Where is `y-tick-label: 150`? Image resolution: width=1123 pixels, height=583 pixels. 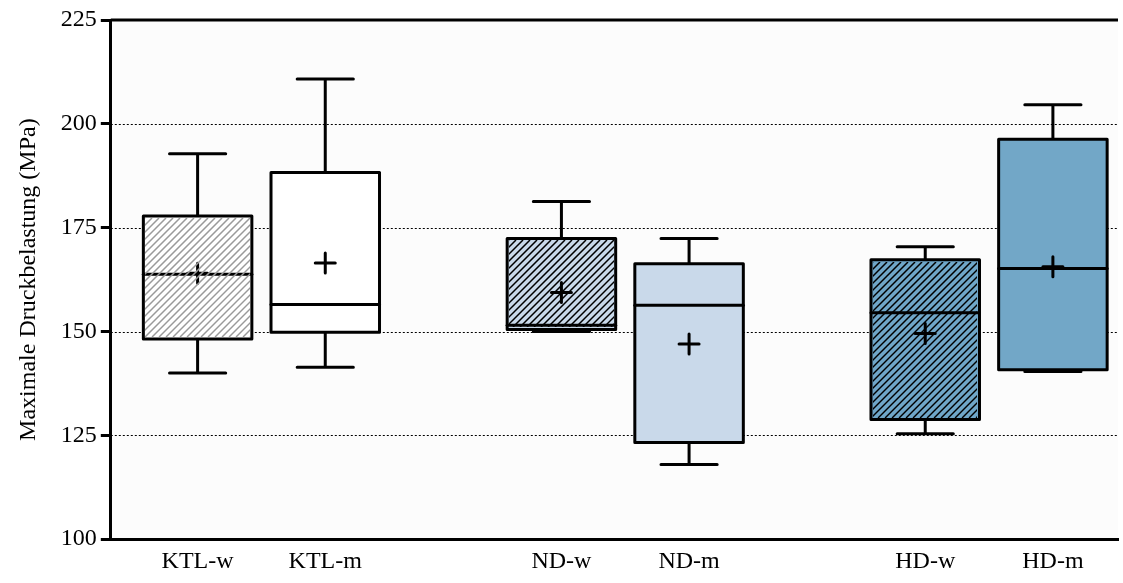
y-tick-label: 150 is located at coordinates (78, 329).